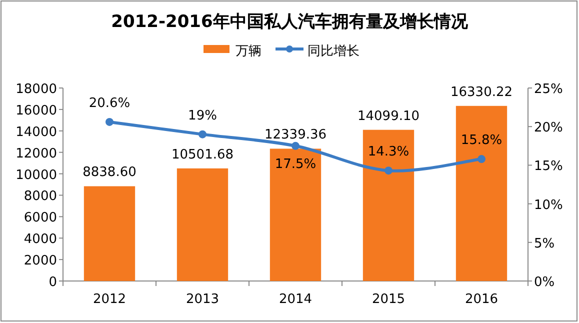  What do you see at coordinates (202, 154) in the screenshot?
I see `data-label: 10501.68` at bounding box center [202, 154].